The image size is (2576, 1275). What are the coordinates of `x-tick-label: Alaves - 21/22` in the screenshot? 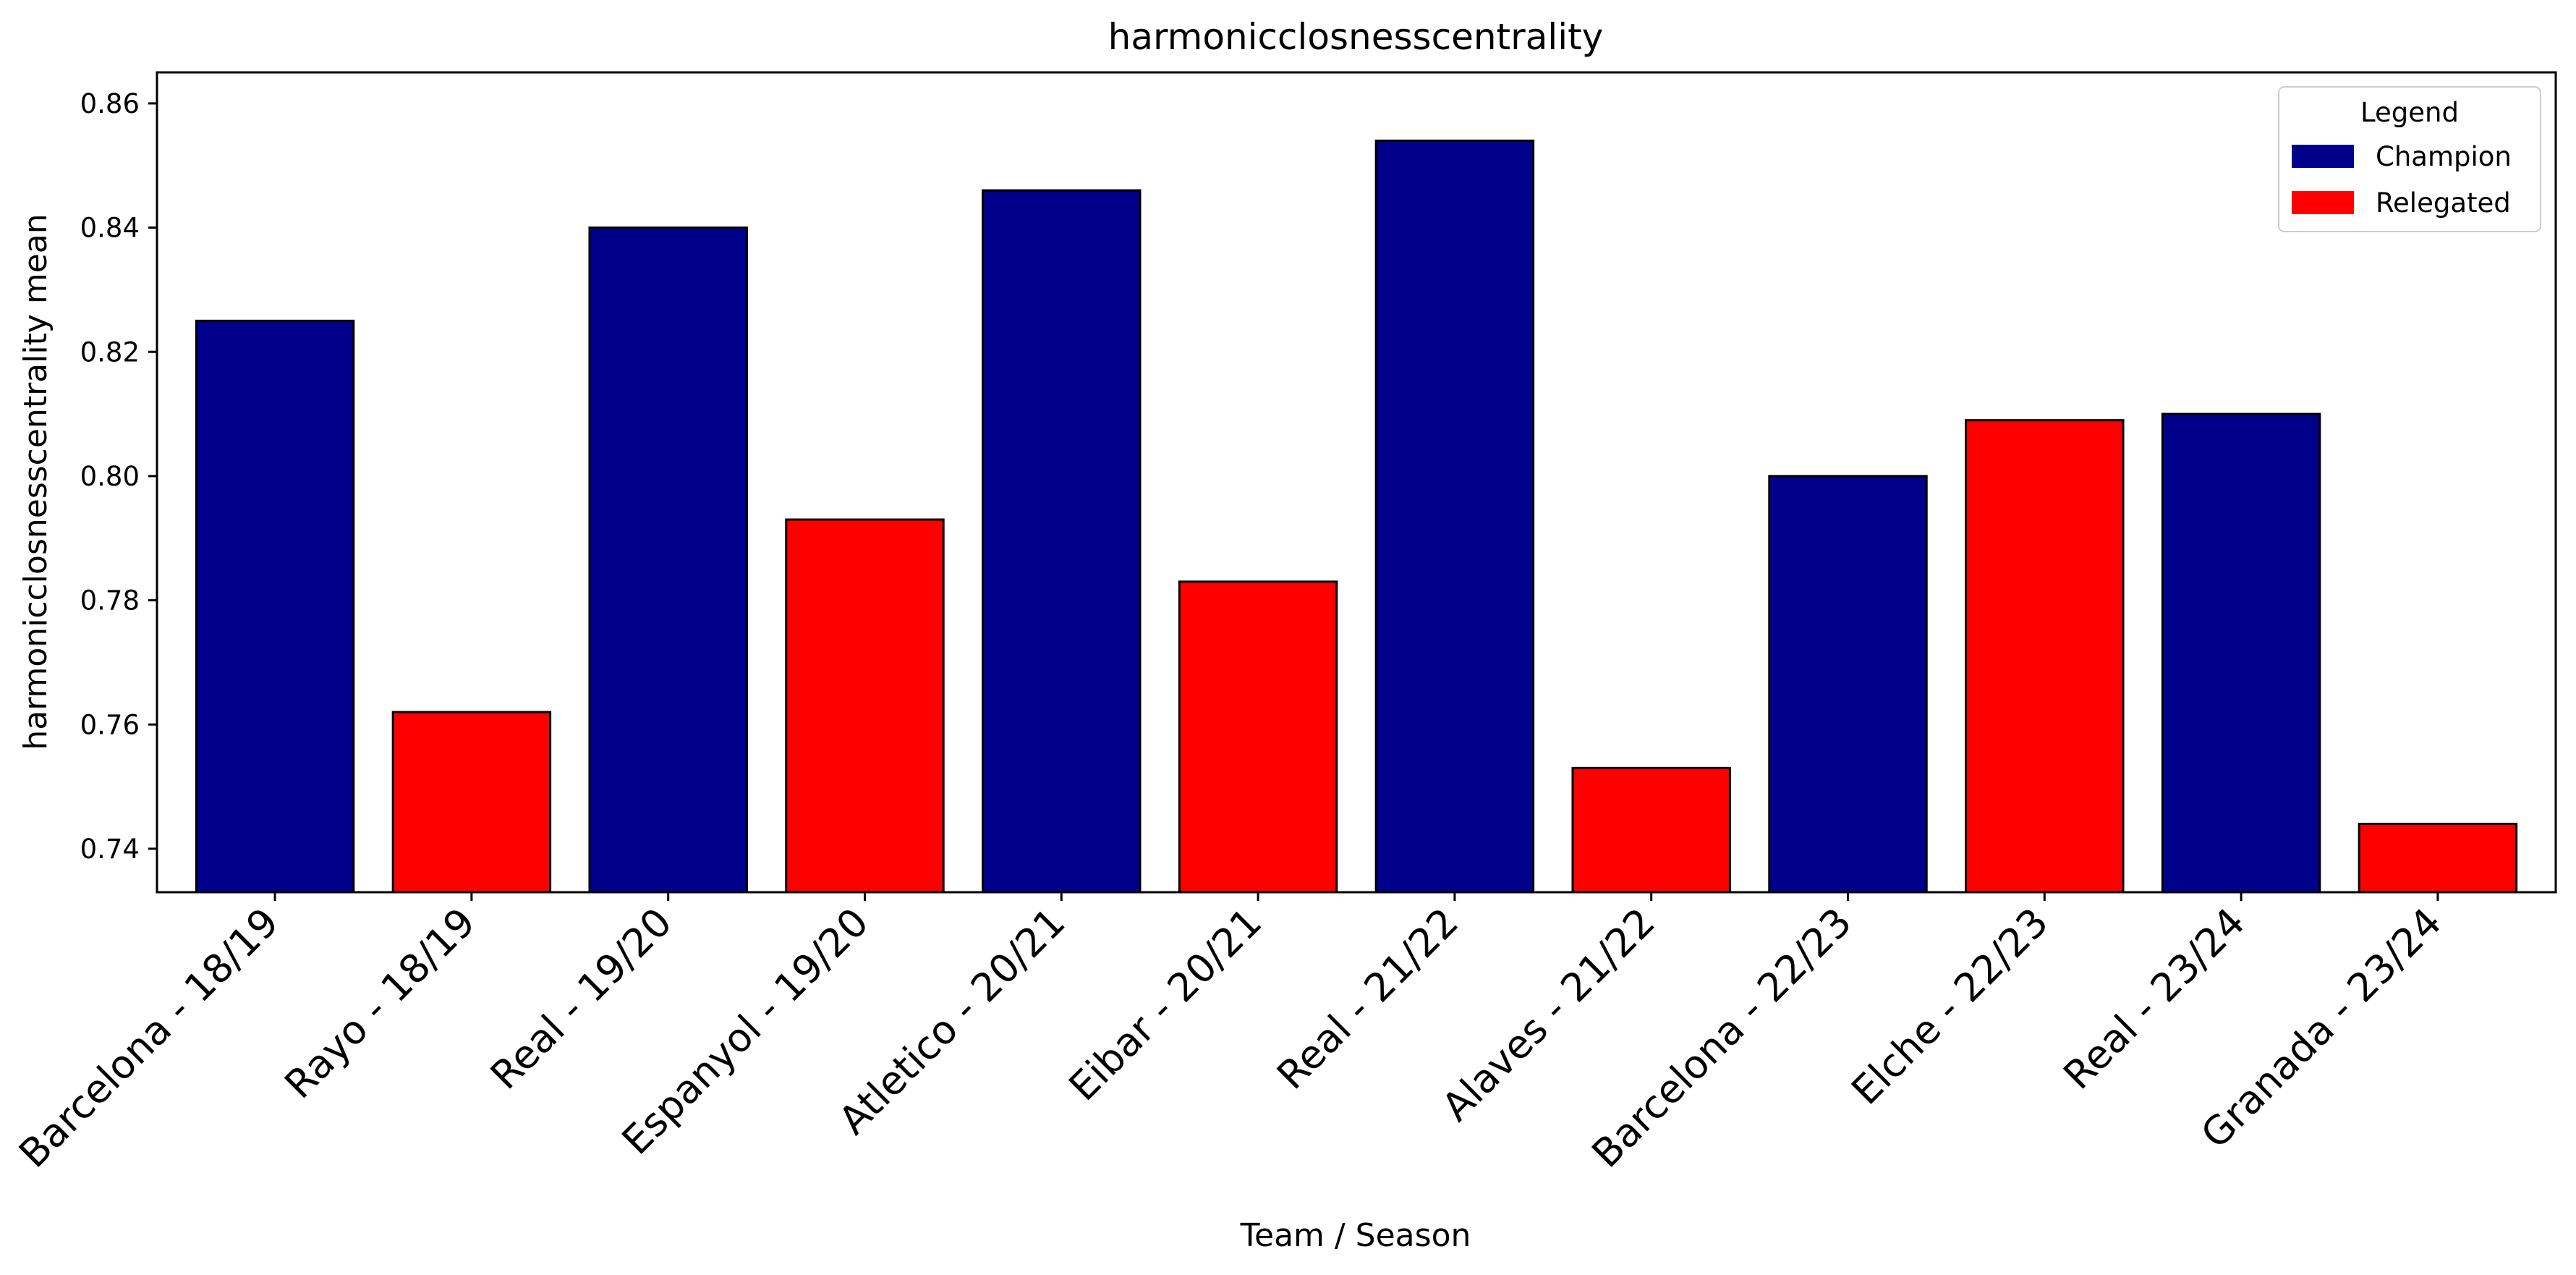 It's located at (1548, 1014).